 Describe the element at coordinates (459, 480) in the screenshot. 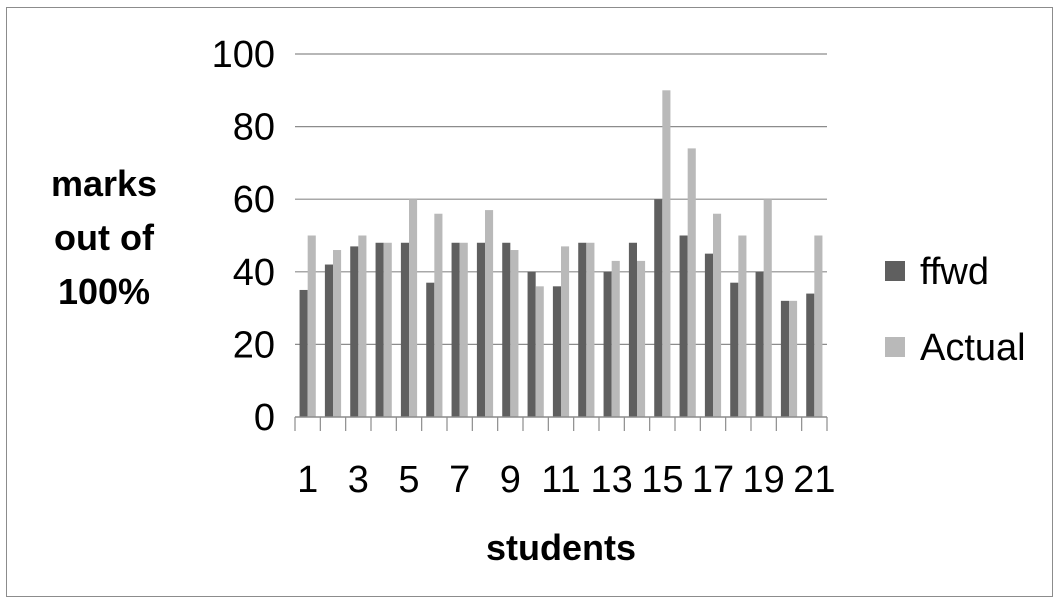

I see `x-tick-label-7: 7` at that location.